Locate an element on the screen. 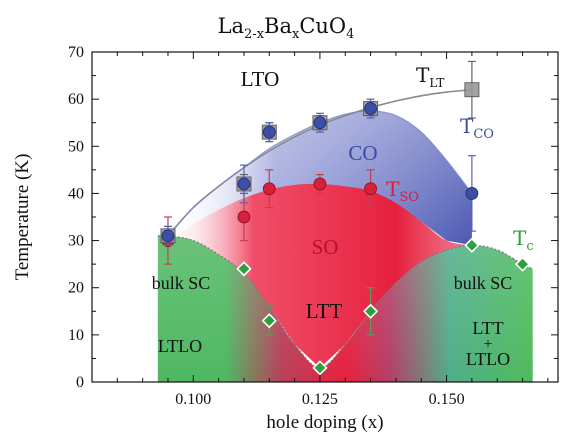 Image resolution: width=573 pixels, height=434 pixels. x-tick-label: 0.100 is located at coordinates (193, 399).